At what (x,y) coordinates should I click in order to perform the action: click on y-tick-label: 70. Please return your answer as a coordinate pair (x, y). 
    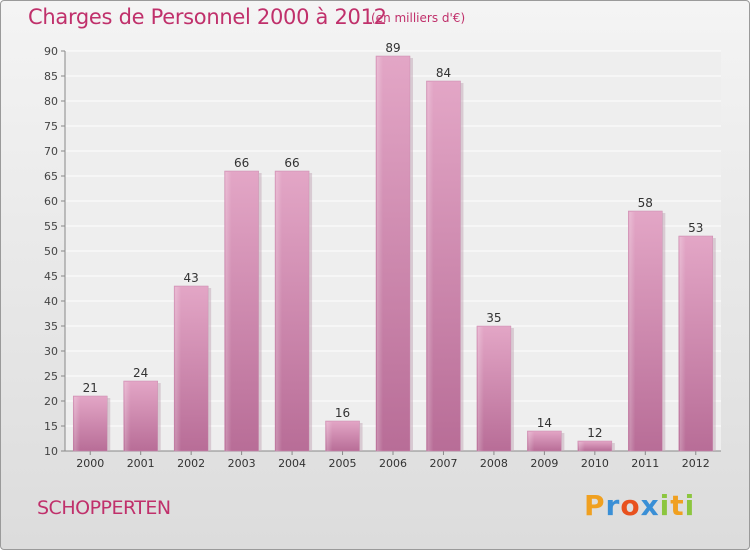
    Looking at the image, I should click on (51, 151).